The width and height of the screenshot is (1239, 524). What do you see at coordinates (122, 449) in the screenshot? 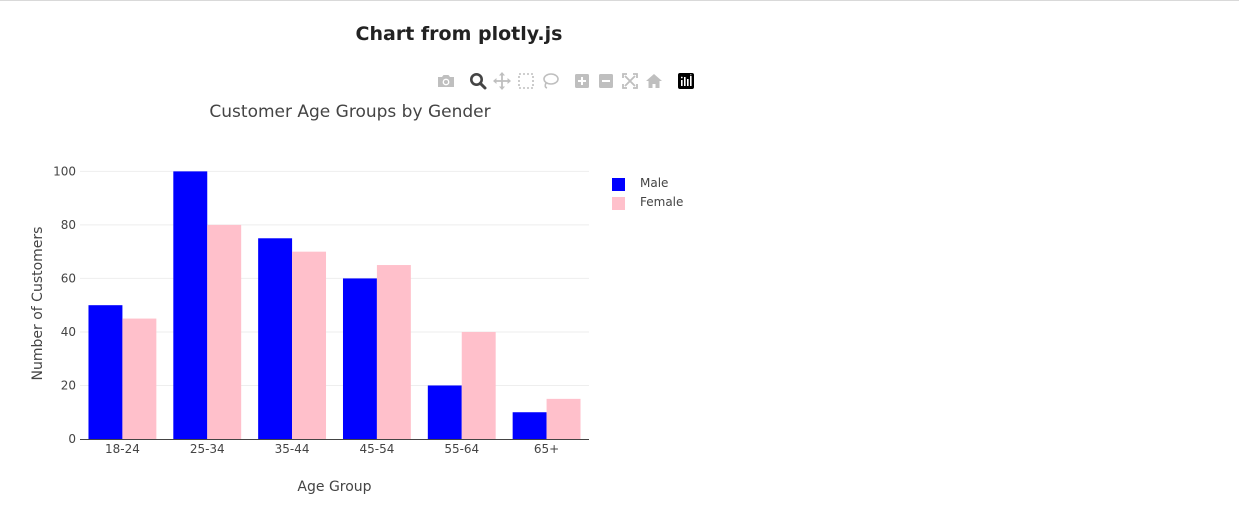
I see `x-tick-label: 18-24` at bounding box center [122, 449].